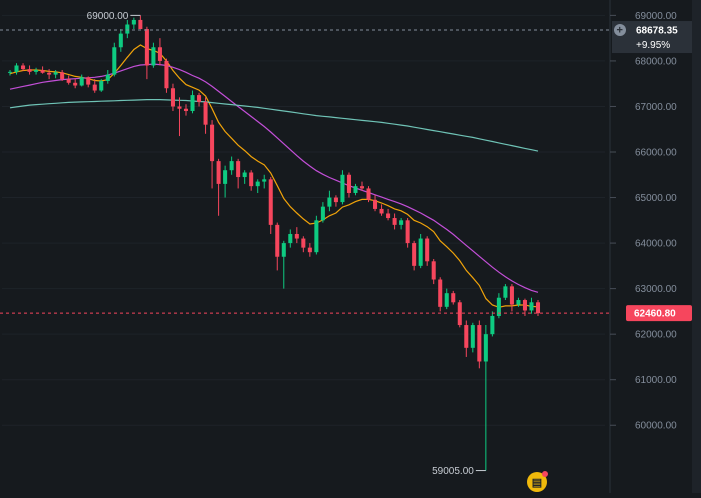  Describe the element at coordinates (108, 16) in the screenshot. I see `high-price-label: 69000.00` at that location.